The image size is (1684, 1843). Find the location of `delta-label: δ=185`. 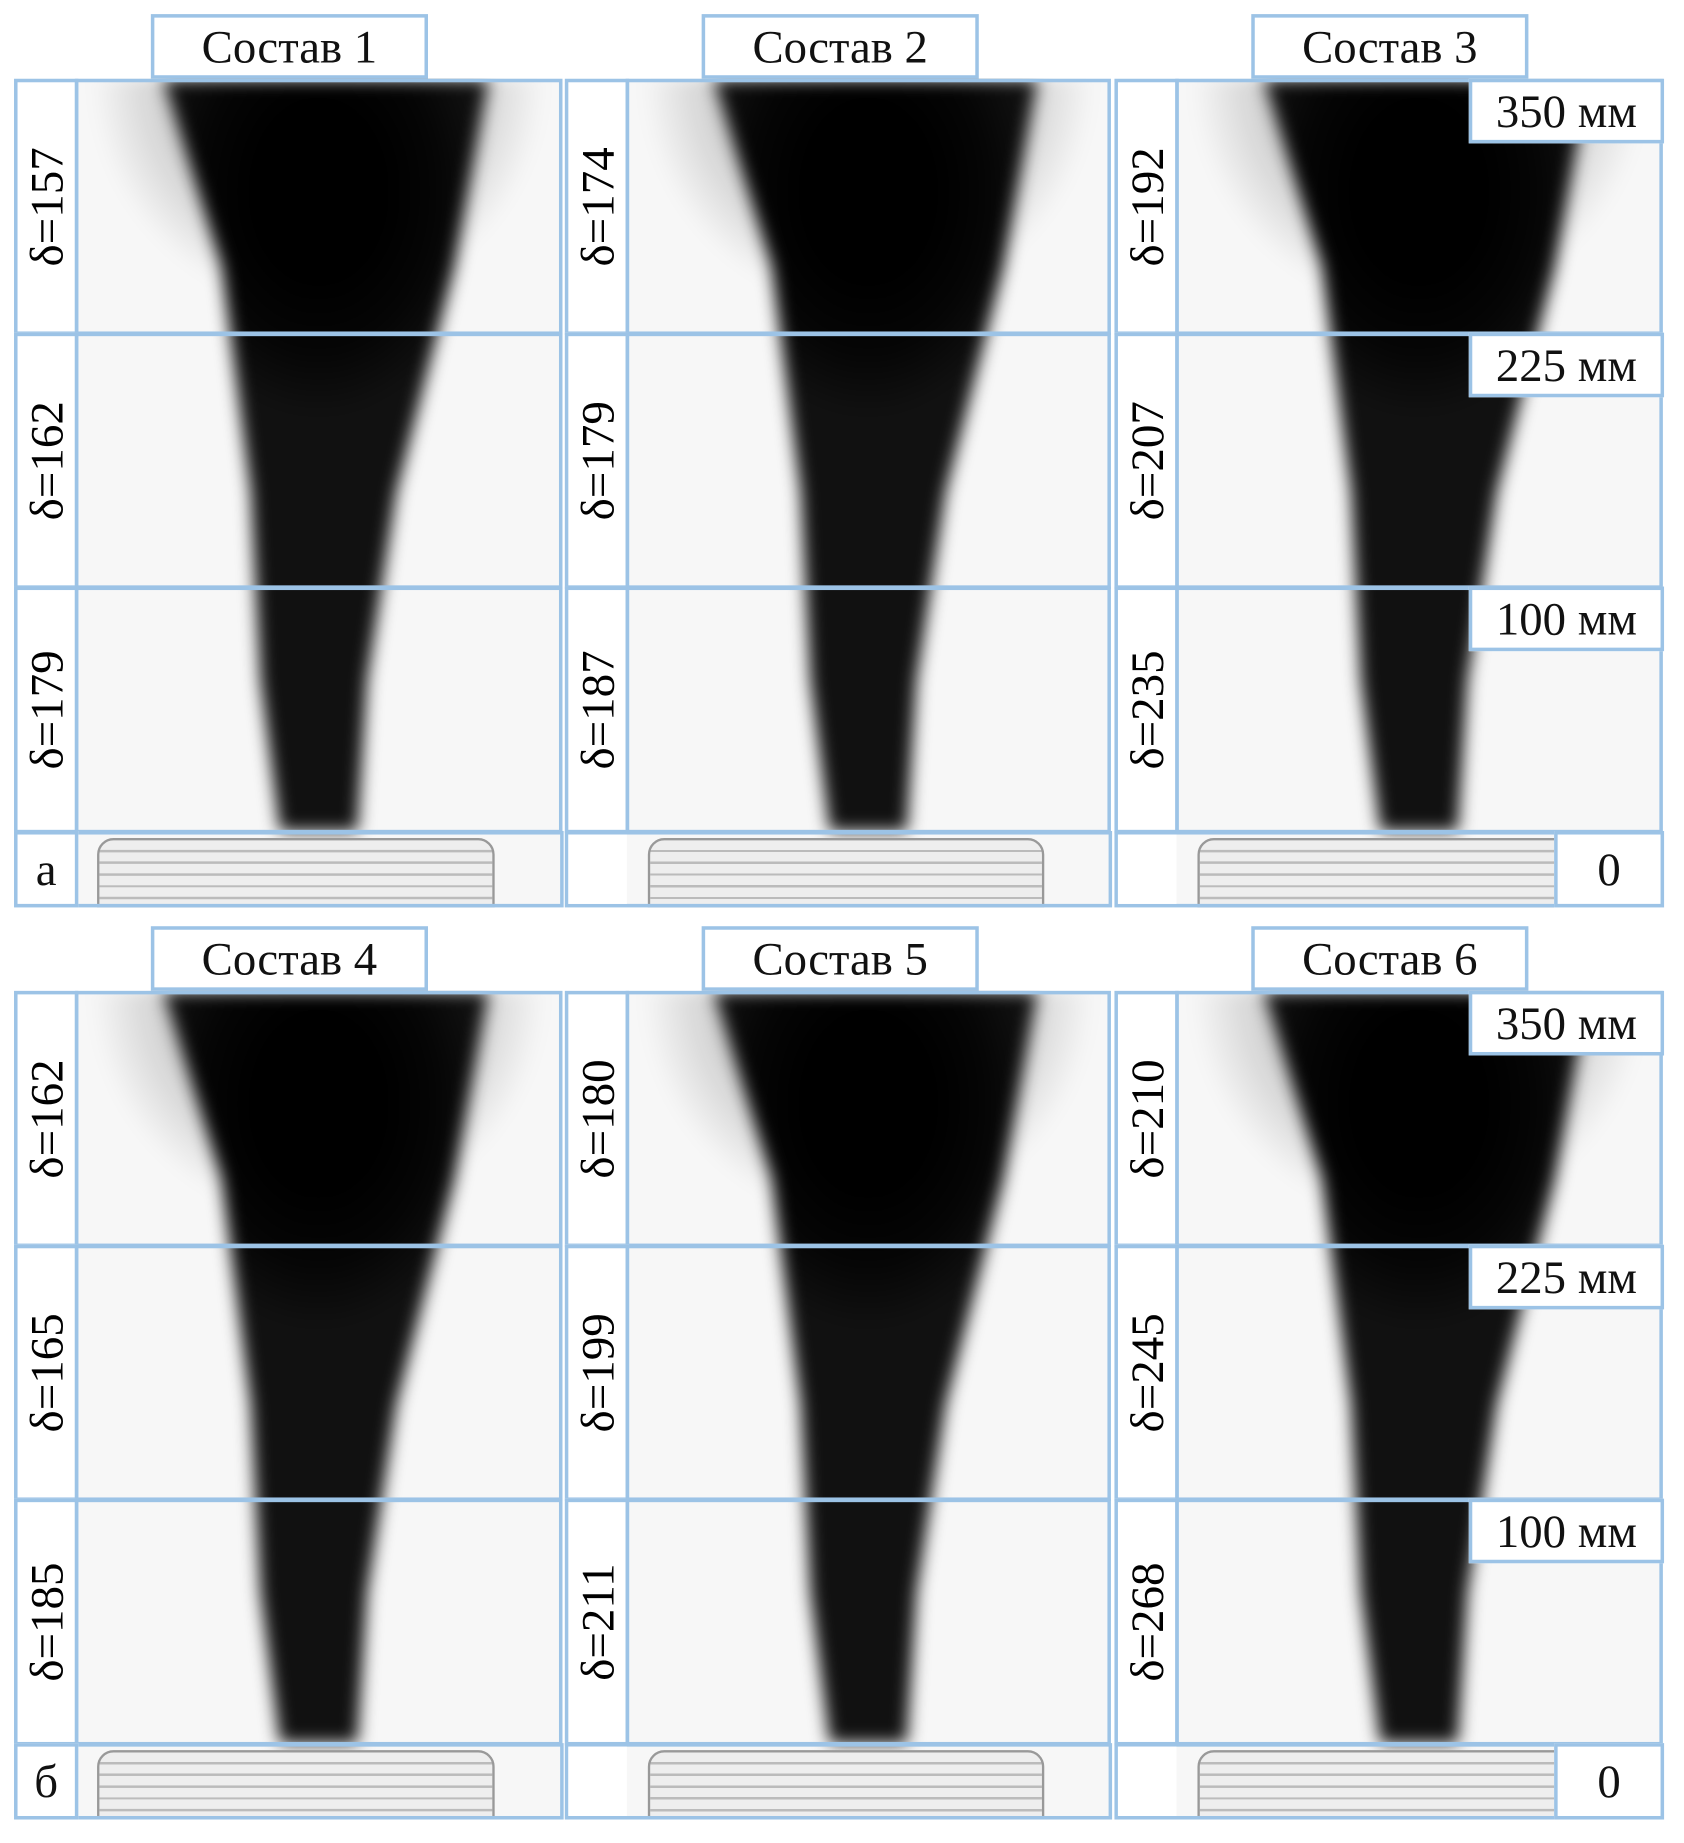

delta-label: δ=185 is located at coordinates (46, 1622).